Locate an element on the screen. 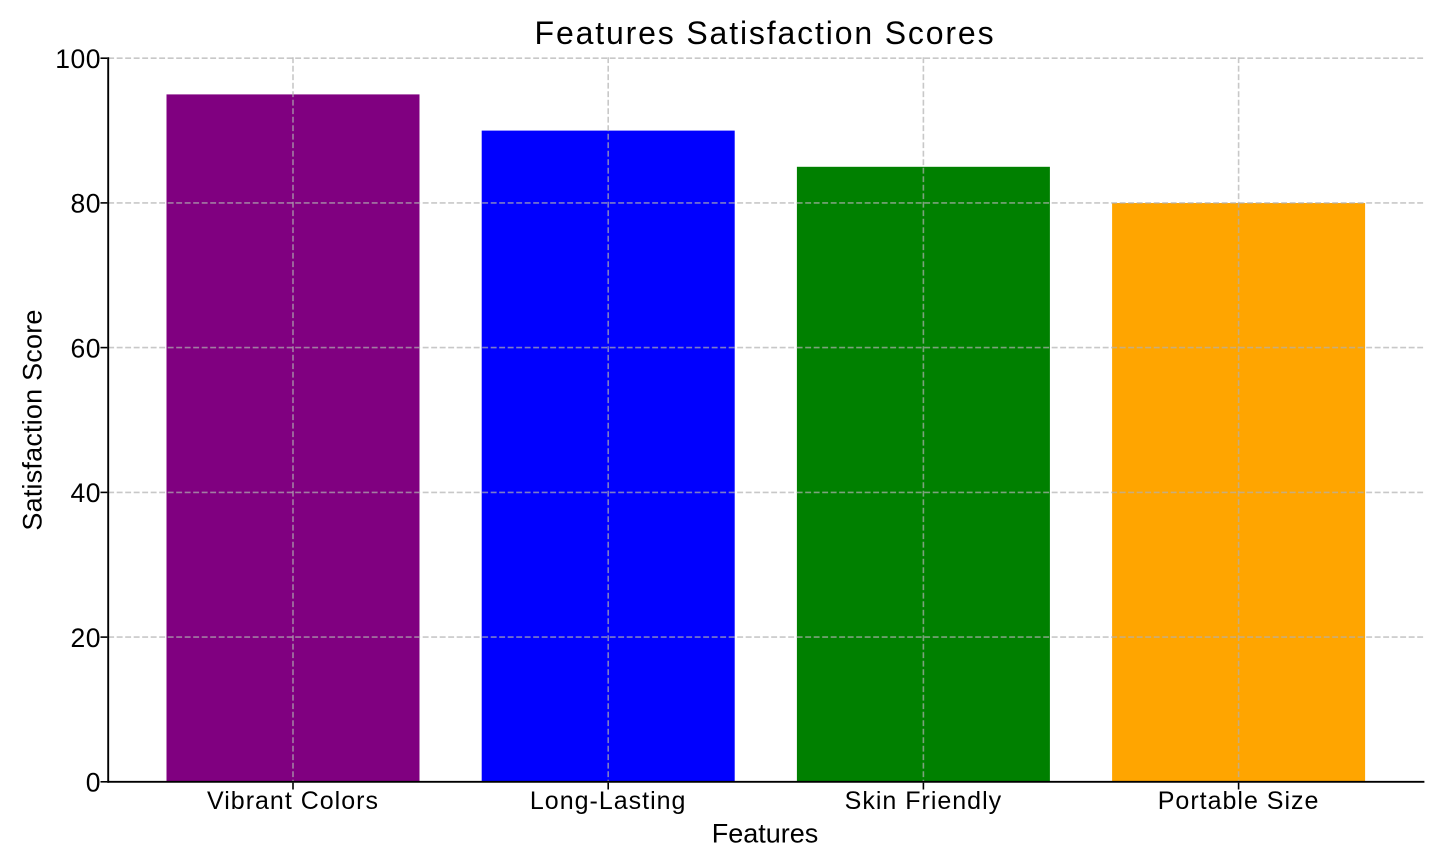 Image resolution: width=1445 pixels, height=867 pixels. svg-text: 60 is located at coordinates (86, 348).